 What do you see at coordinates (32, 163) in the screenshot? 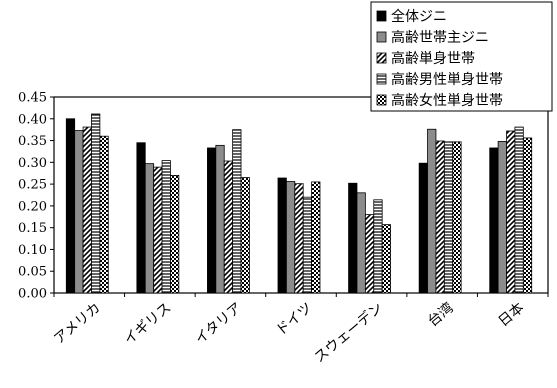
I see `y-tick-label: 0.30` at bounding box center [32, 163].